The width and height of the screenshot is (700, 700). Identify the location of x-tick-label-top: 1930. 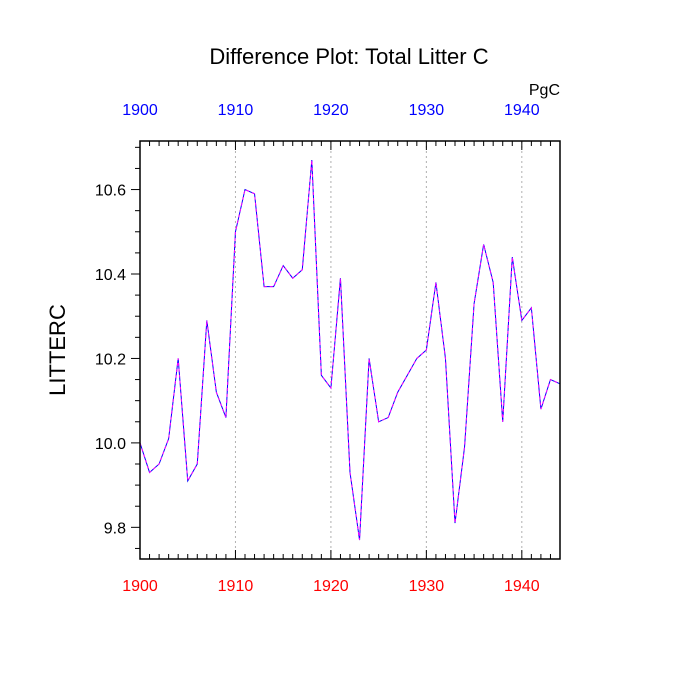
(427, 110).